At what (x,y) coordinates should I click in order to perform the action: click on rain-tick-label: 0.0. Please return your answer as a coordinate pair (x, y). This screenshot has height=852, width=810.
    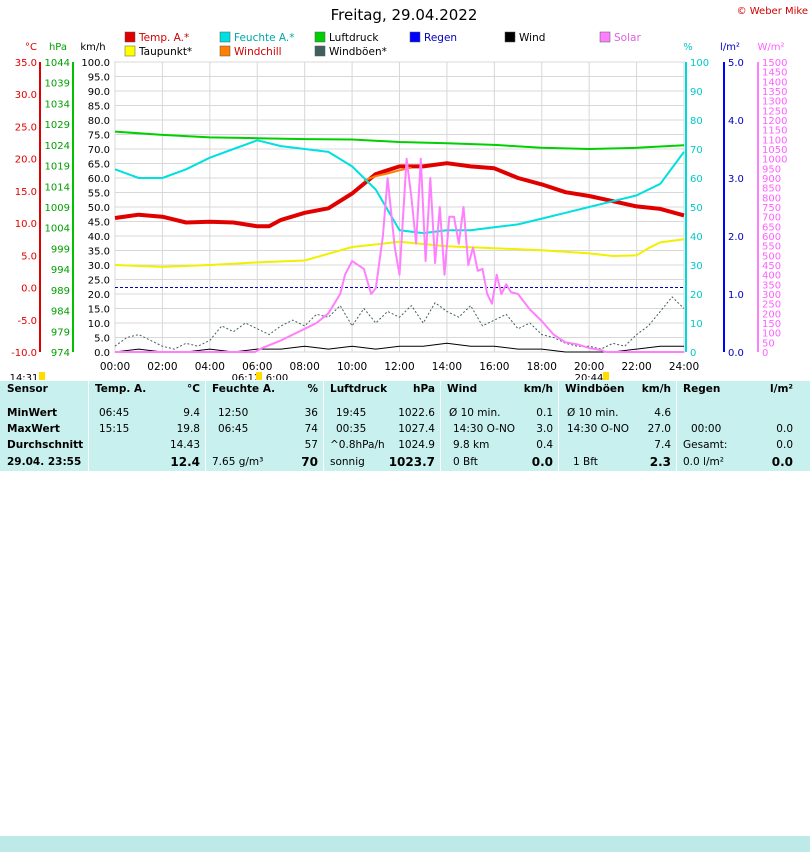
    Looking at the image, I should click on (736, 353).